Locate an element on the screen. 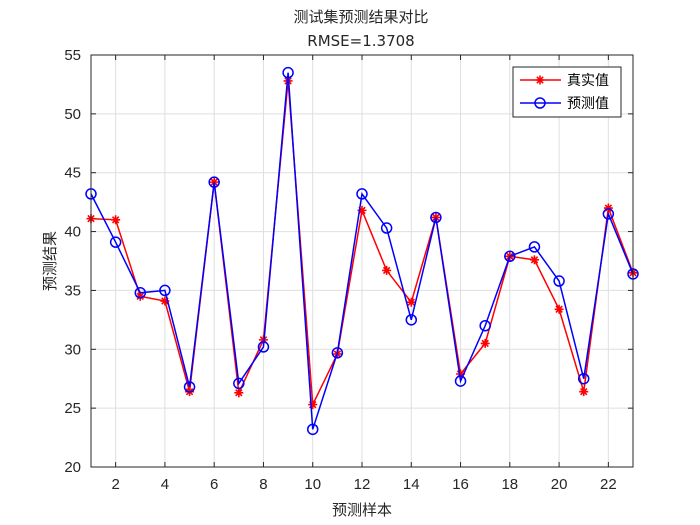  x-tick-label: 14 is located at coordinates (411, 484).